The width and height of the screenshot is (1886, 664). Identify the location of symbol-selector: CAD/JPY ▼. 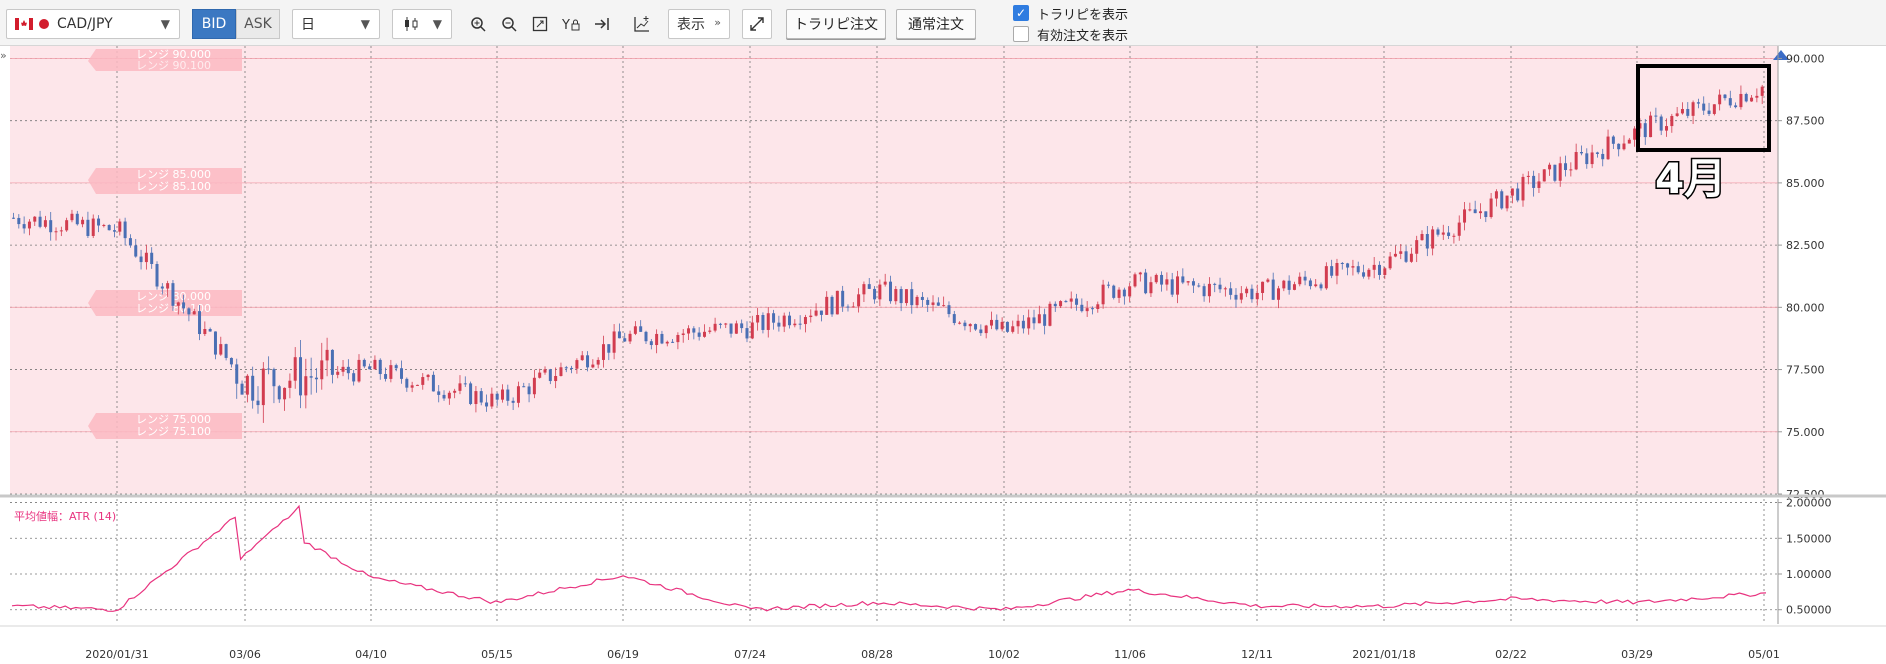
(93, 24).